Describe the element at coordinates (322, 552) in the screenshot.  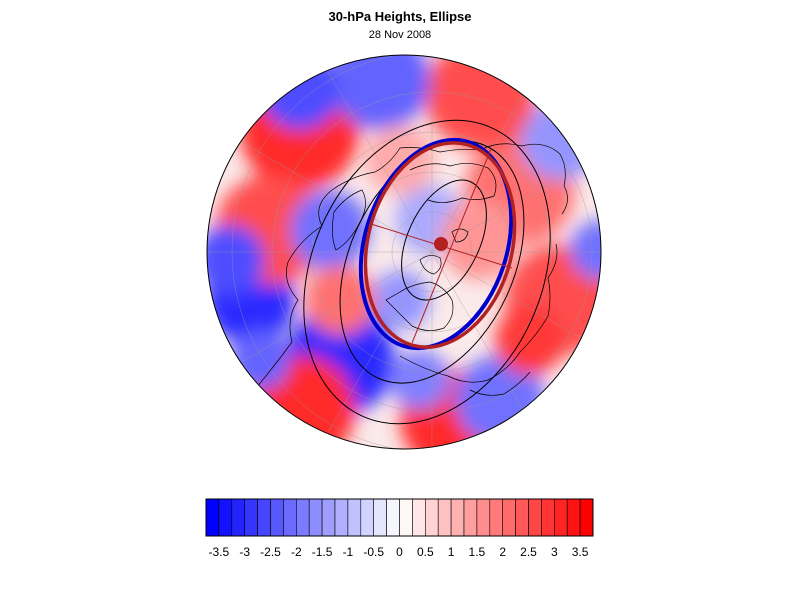
I see `colorbar-tick-label: -1.5` at that location.